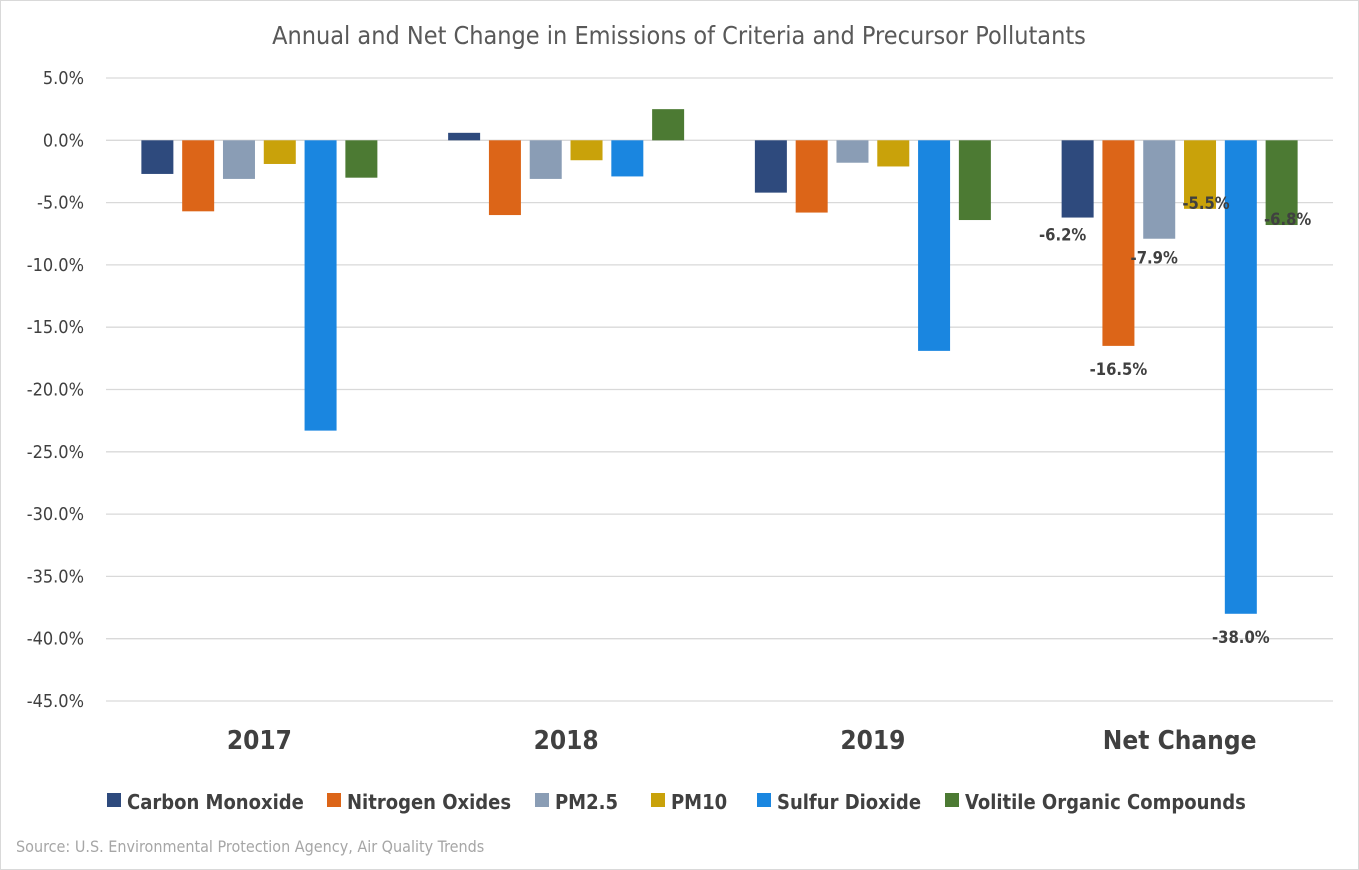 This screenshot has height=870, width=1359. I want to click on data-labels: -6.2% -16.5% -7.9% -5.5% -38.0% -6.8%, so click(1175, 420).